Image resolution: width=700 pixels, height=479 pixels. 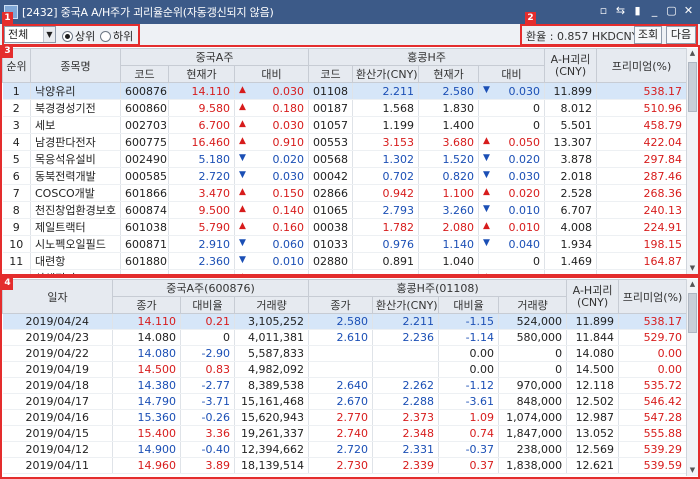 I want to click on cell-h-price-value: 2.080, so click(x=458, y=227).